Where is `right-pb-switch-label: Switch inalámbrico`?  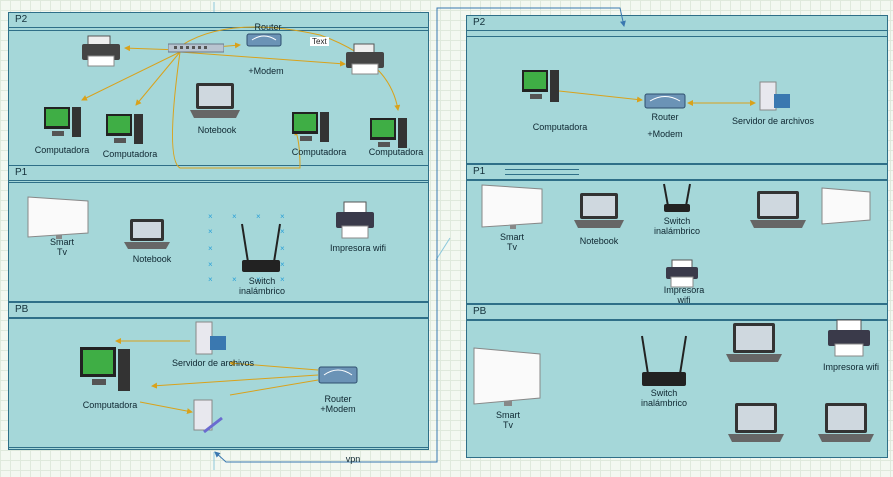
right-pb-switch-label: Switch inalámbrico is located at coordinates (664, 398).